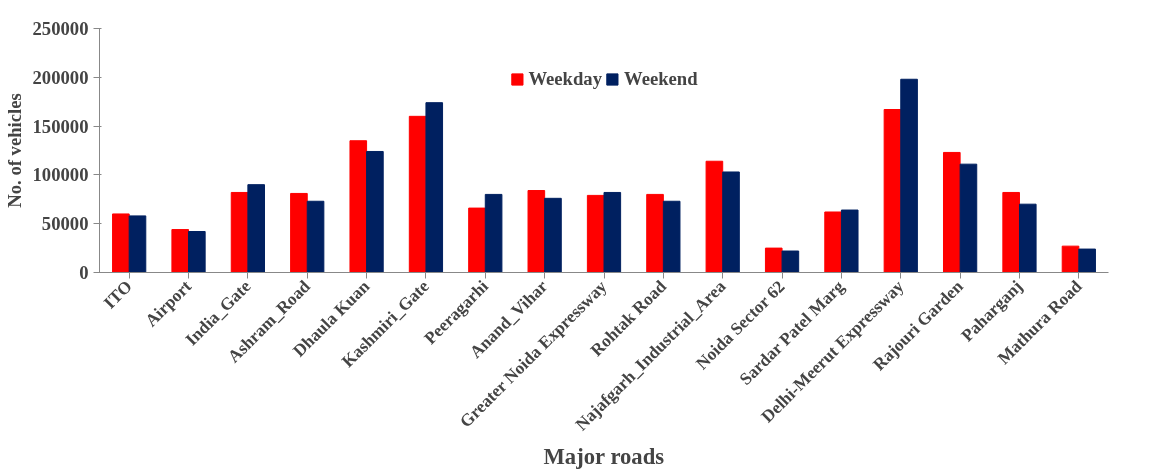  Describe the element at coordinates (60, 28) in the screenshot. I see `y-tick-label: 250000` at that location.